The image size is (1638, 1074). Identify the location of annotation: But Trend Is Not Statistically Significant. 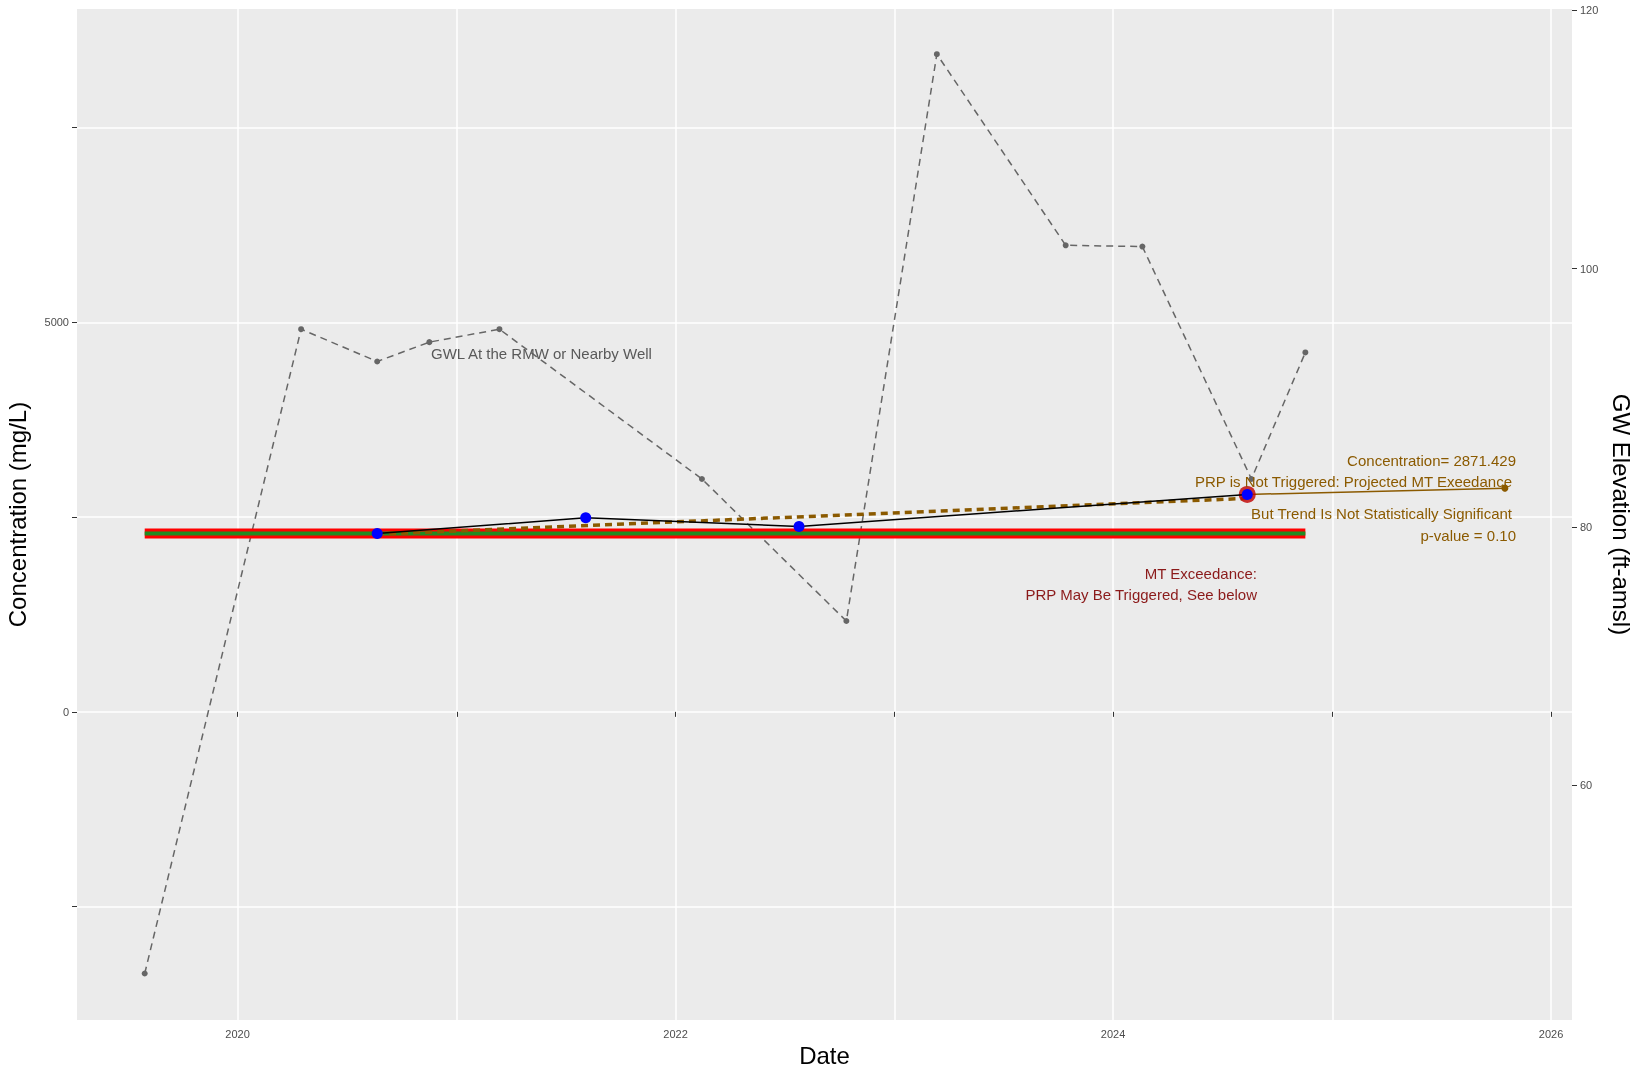
(1382, 513).